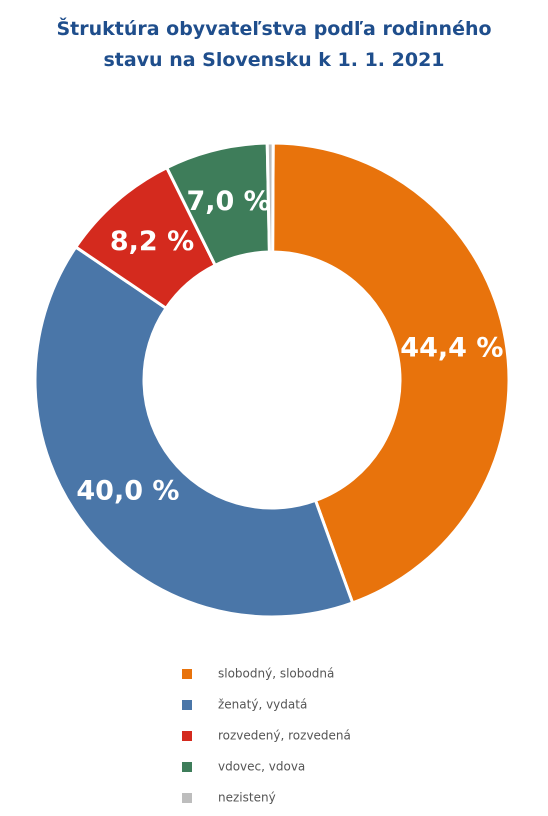 This screenshot has height=816, width=548. Describe the element at coordinates (127, 491) in the screenshot. I see `data-label: 40,0 %` at that location.